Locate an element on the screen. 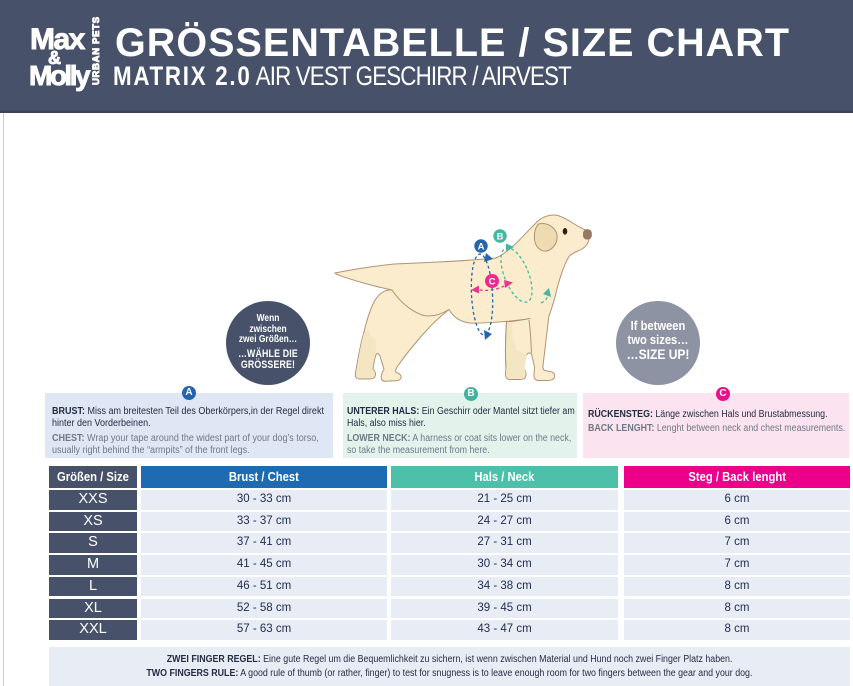  svg-text: A is located at coordinates (481, 247).